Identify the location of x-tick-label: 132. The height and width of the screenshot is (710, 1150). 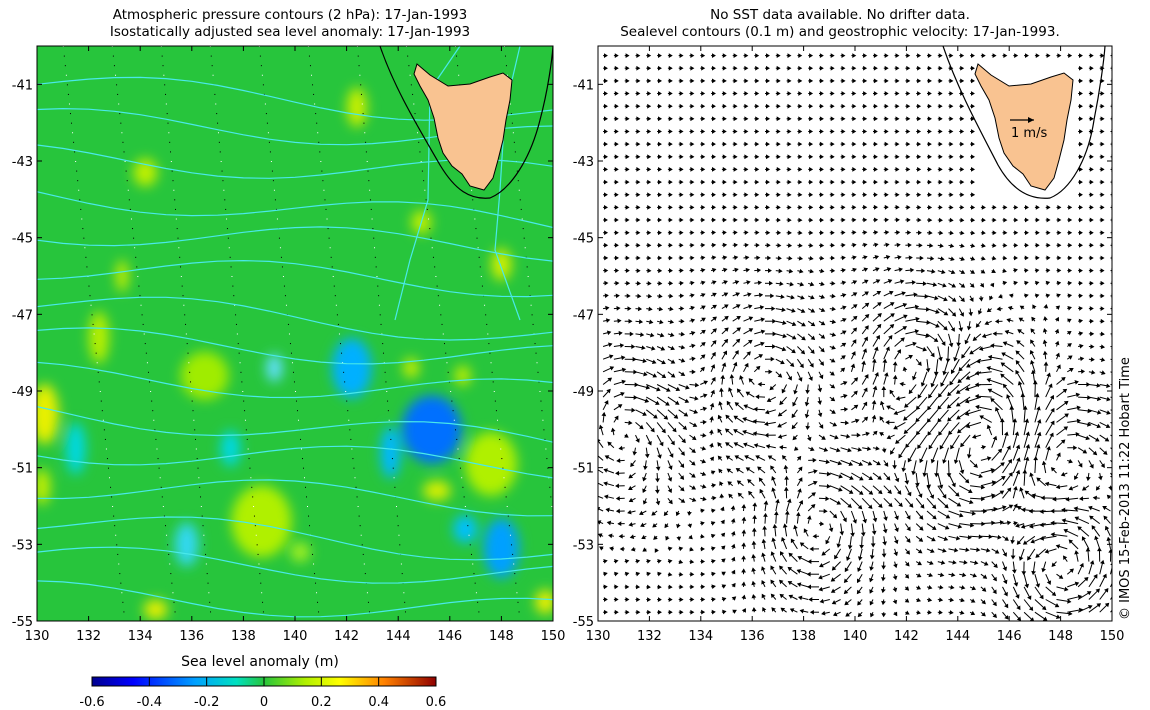
(88, 636).